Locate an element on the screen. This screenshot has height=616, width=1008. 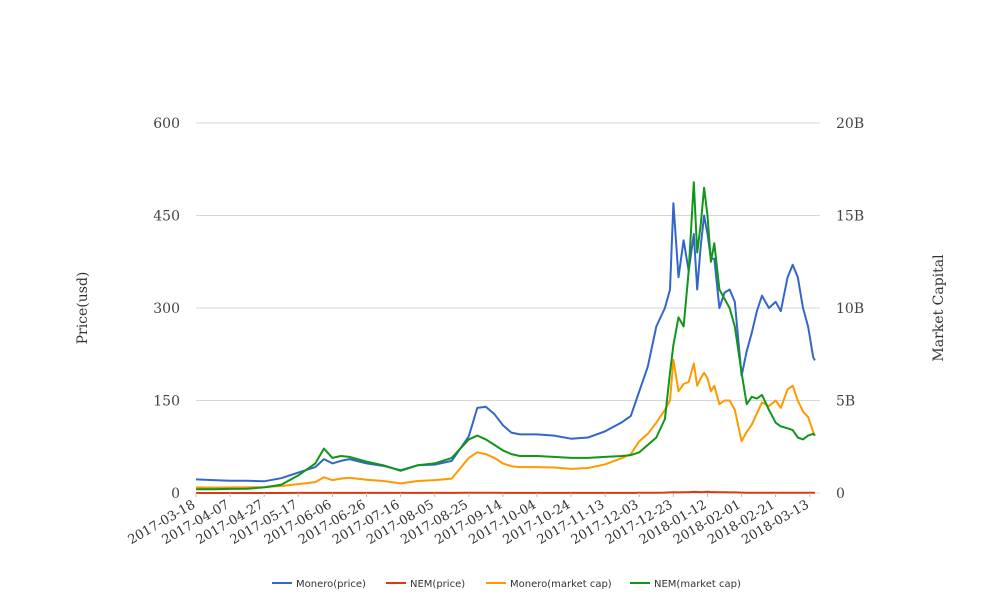
y2-tick-label: 5B is located at coordinates (845, 402).